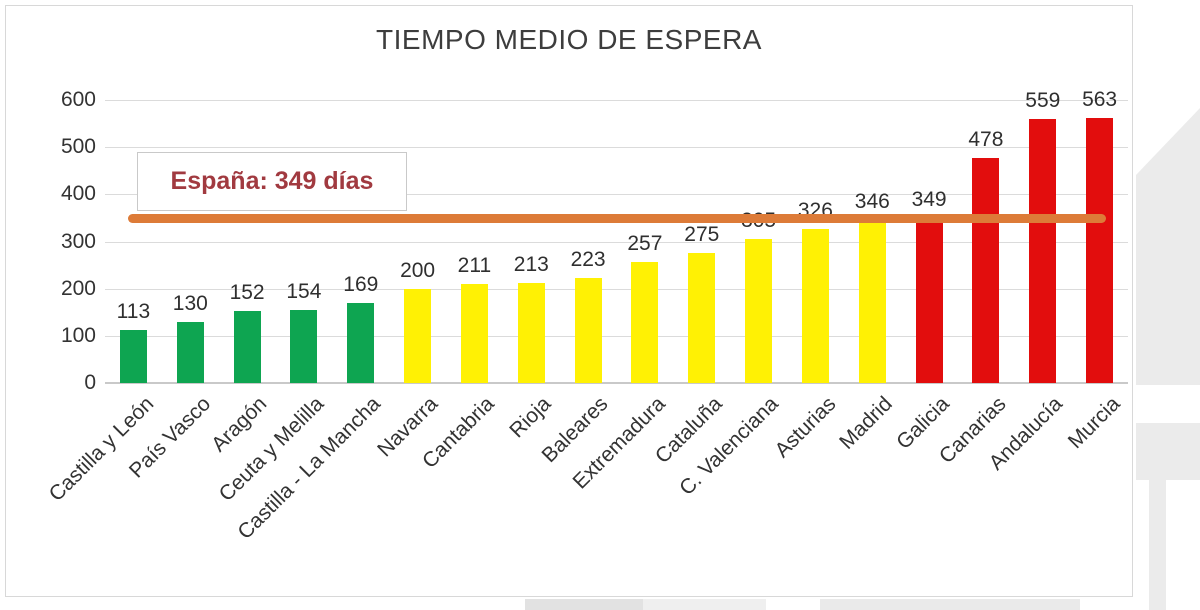 This screenshot has height=610, width=1200. I want to click on x-axis-label: Madrid, so click(866, 423).